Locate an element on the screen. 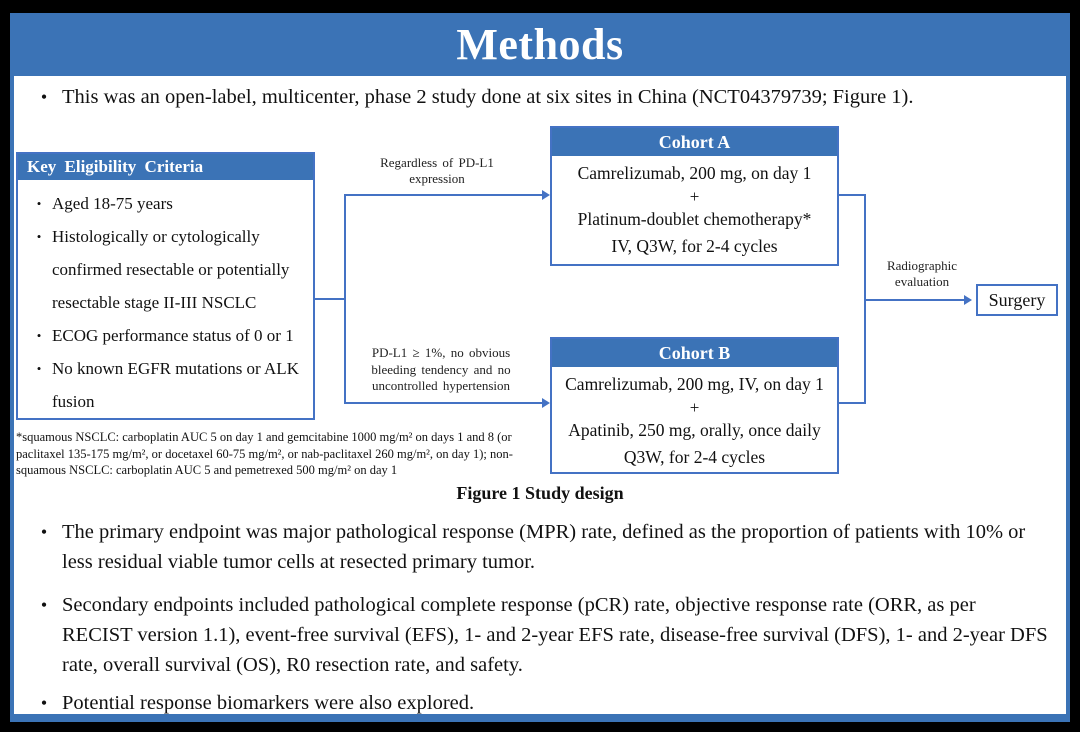 The height and width of the screenshot is (732, 1080). page-title: Methods is located at coordinates (540, 44).